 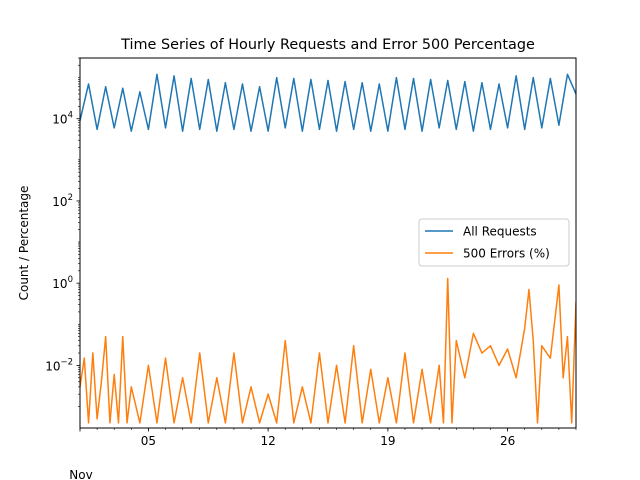 What do you see at coordinates (24, 243) in the screenshot?
I see `y-axis-label: Count / Percentage` at bounding box center [24, 243].